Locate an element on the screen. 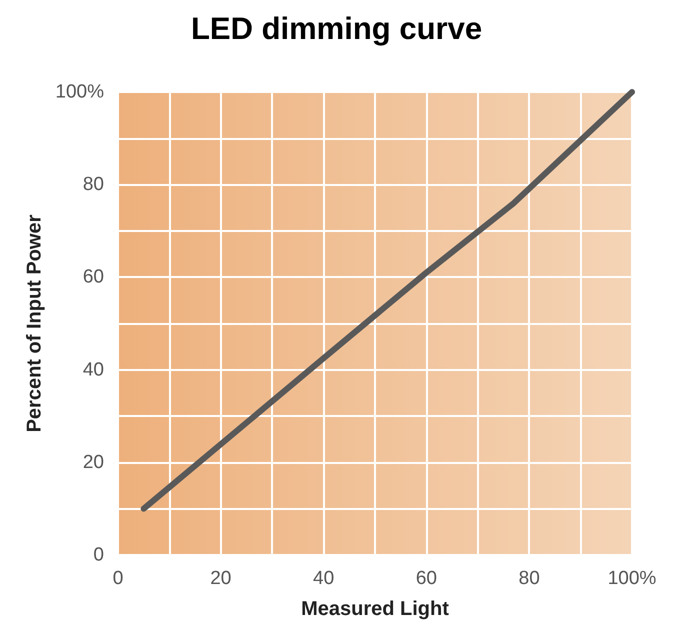 The image size is (673, 643). x-tick-label: 40 is located at coordinates (323, 578).